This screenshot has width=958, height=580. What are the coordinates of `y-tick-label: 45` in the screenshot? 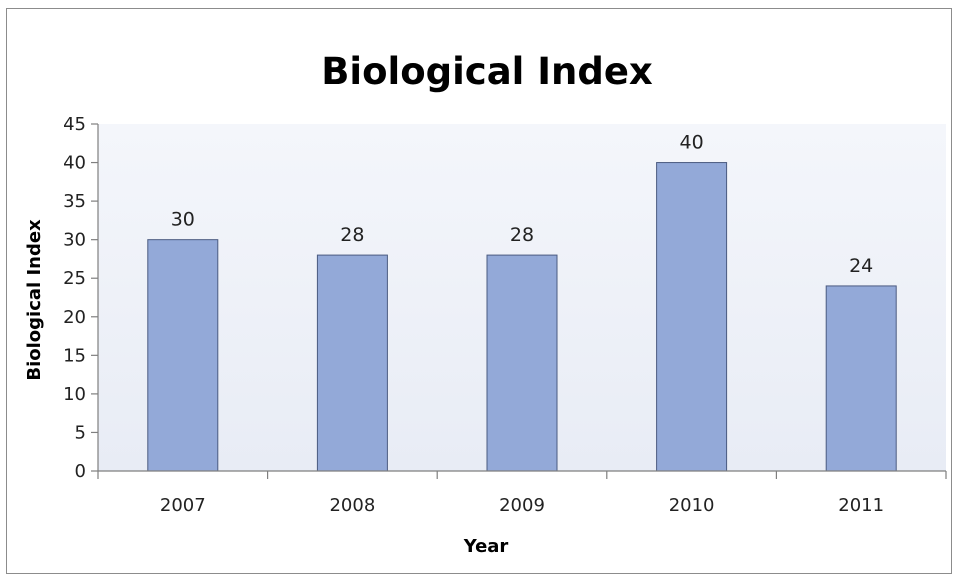 It's located at (74, 124).